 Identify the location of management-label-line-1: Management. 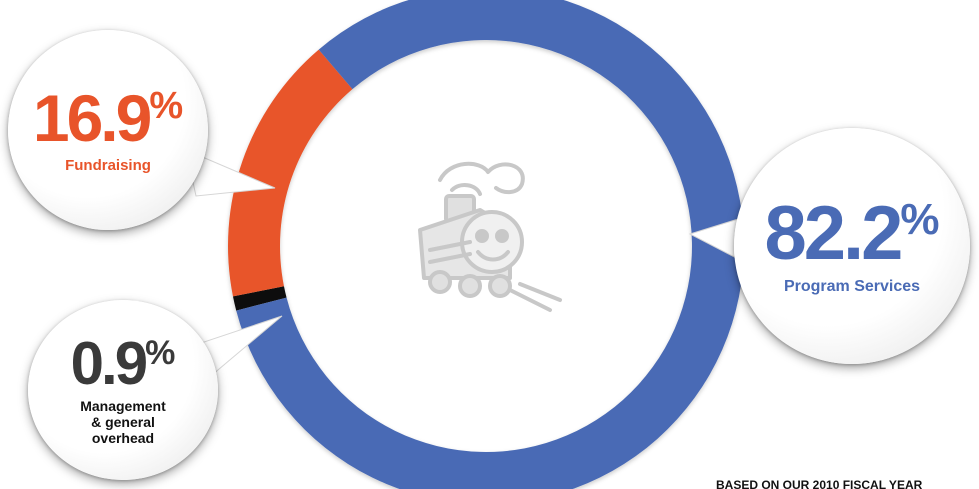
(123, 405).